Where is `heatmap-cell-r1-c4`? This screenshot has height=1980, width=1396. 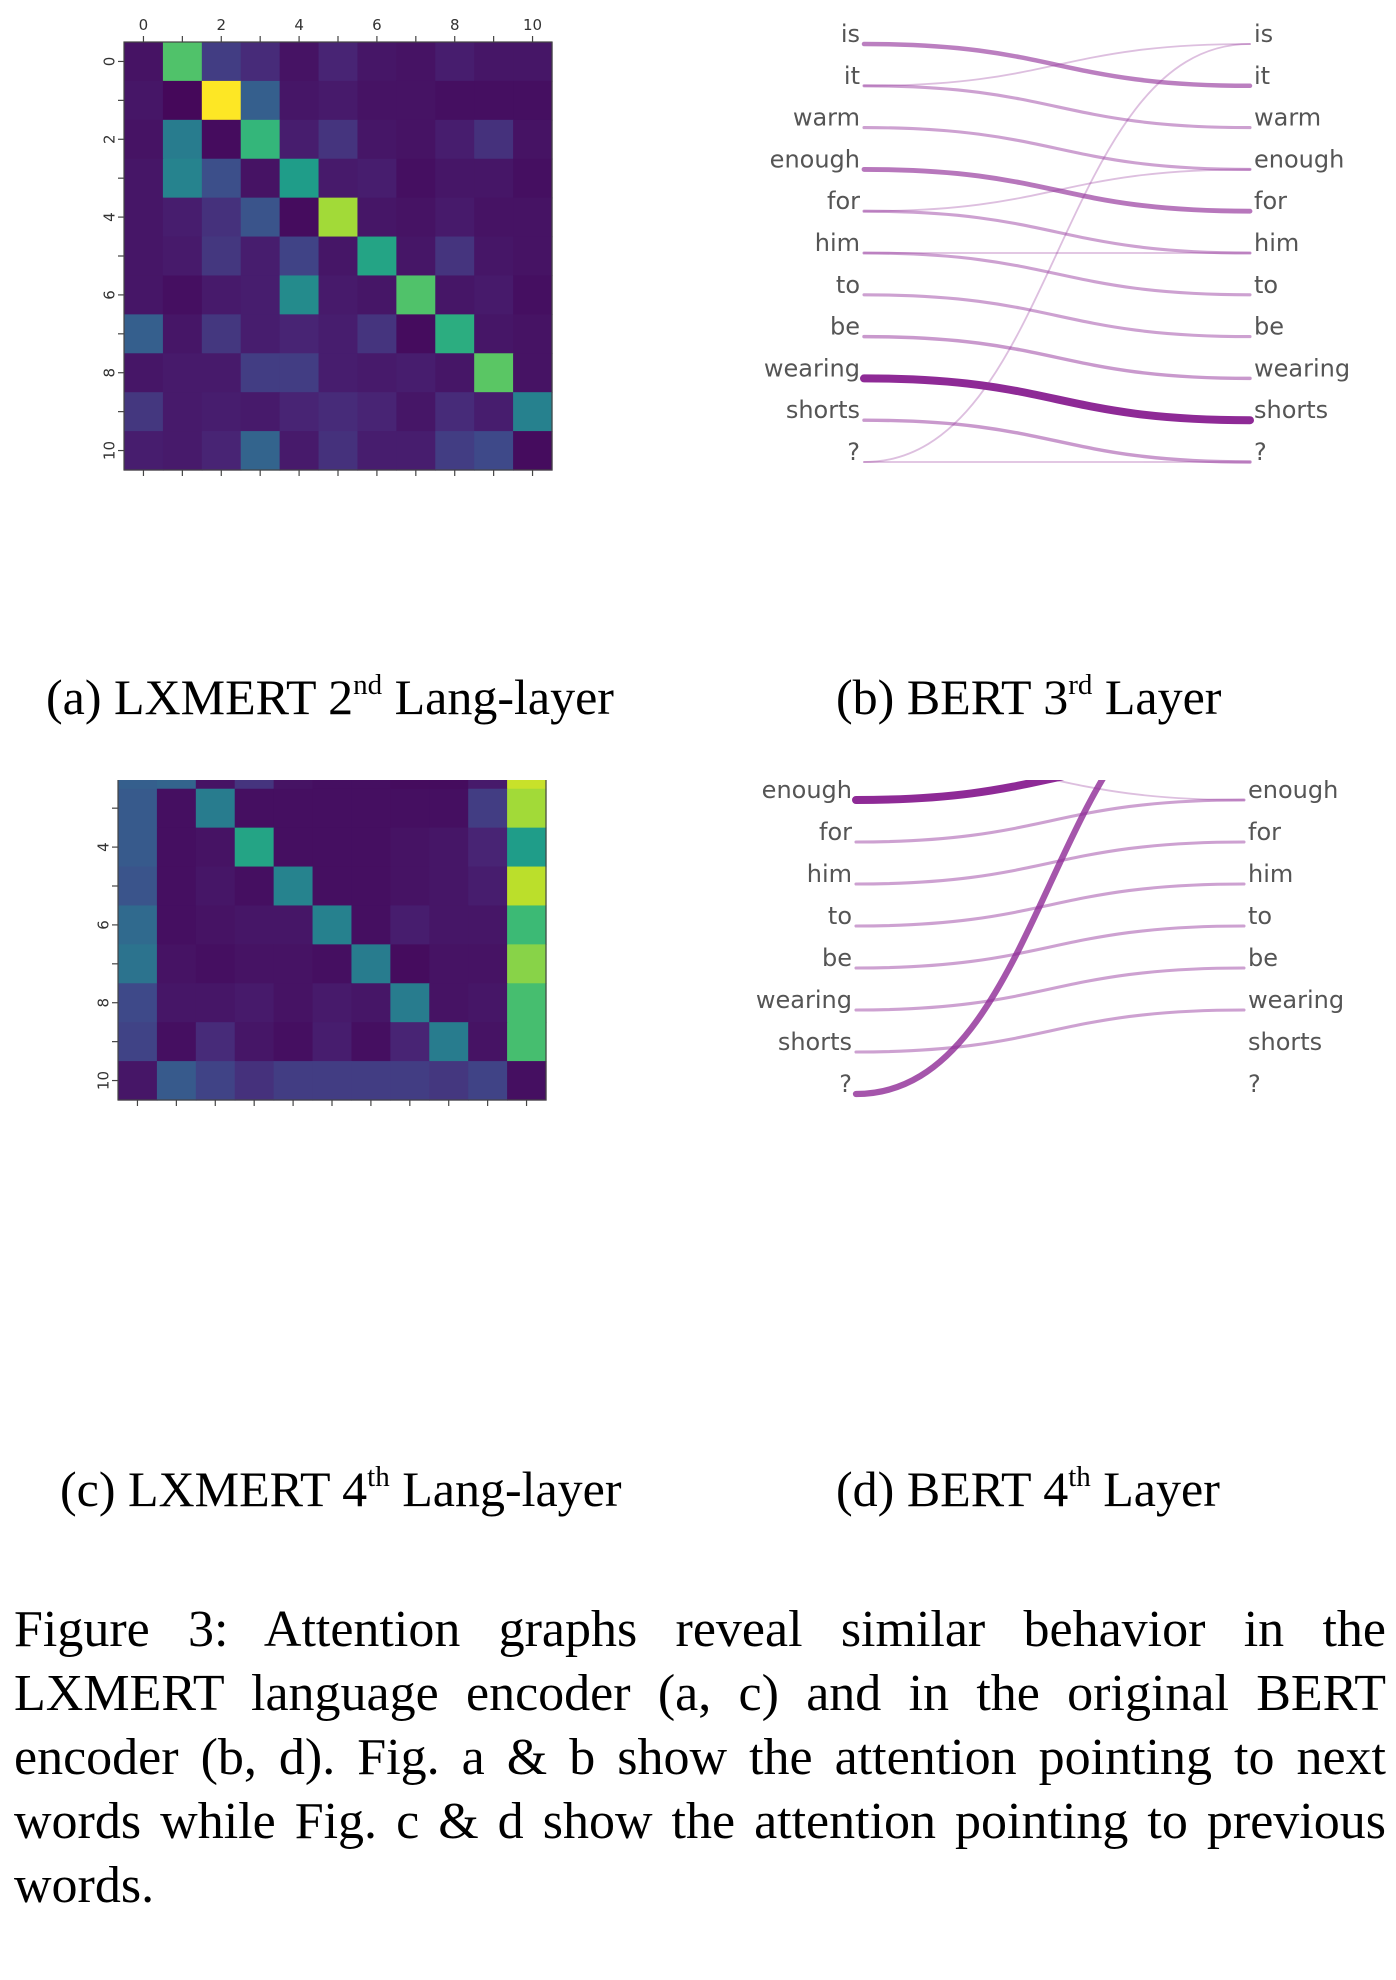
heatmap-cell-r1-c4 is located at coordinates (299, 100).